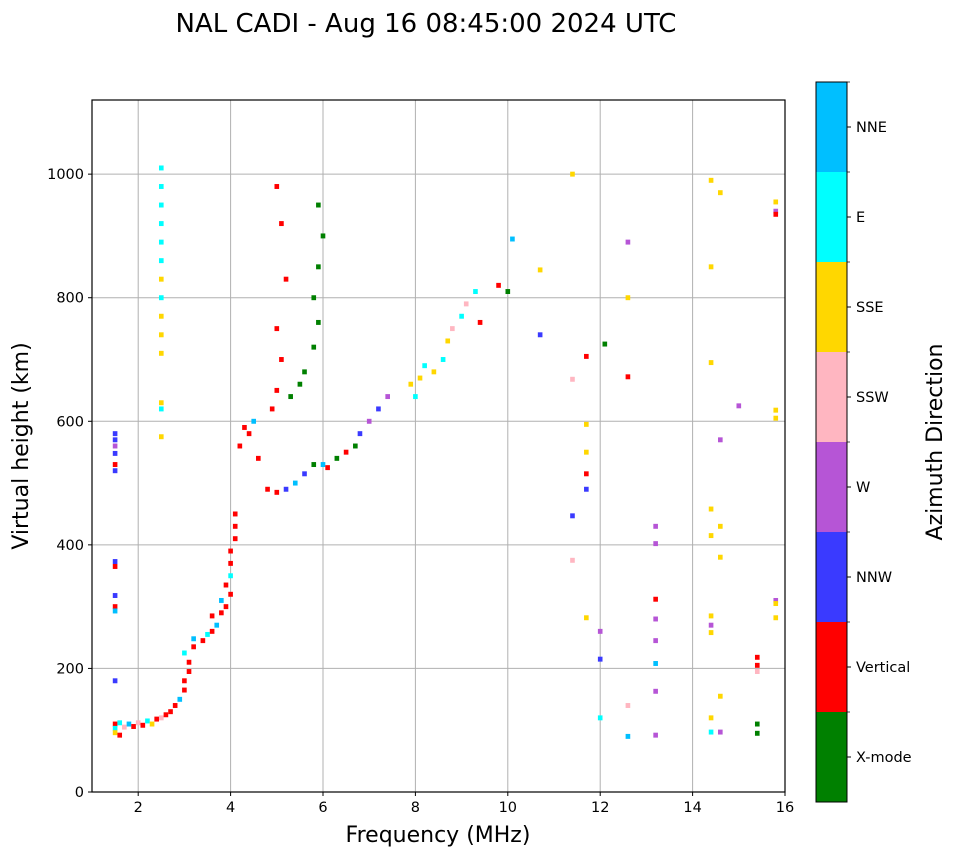 The image size is (958, 857). Describe the element at coordinates (883, 668) in the screenshot. I see `colorbar-label-item: Vertical` at that location.